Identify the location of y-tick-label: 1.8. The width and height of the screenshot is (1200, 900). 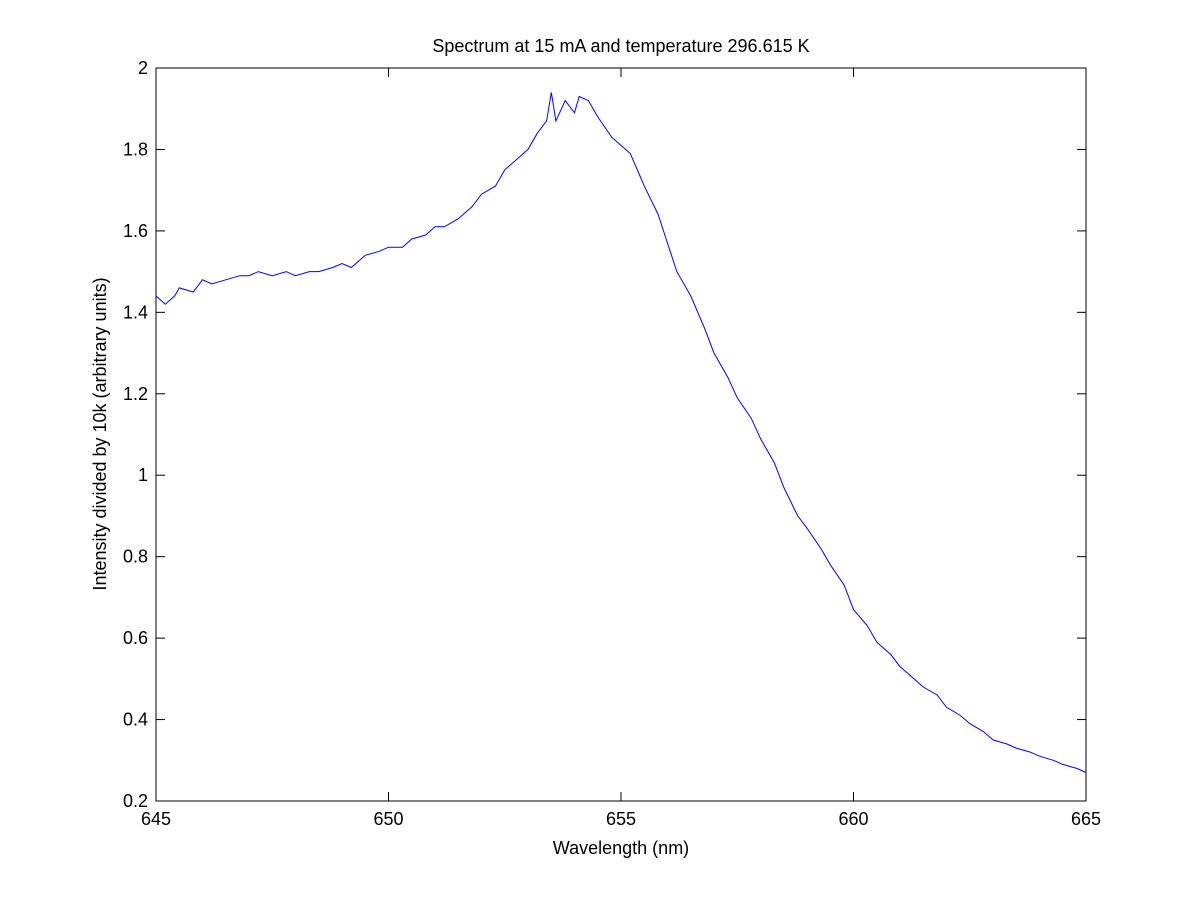
(135, 149).